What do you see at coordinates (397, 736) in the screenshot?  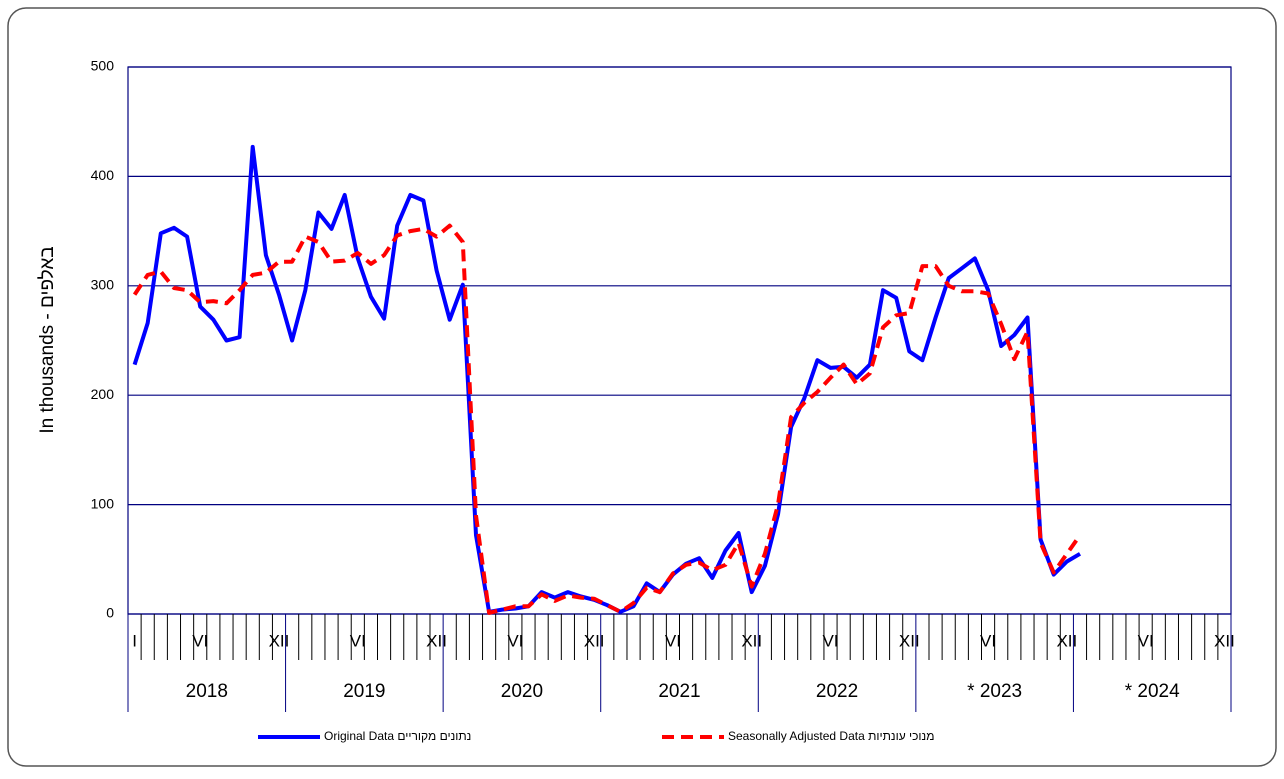 I see `legend-label: Original Data נתונים מקוריים` at bounding box center [397, 736].